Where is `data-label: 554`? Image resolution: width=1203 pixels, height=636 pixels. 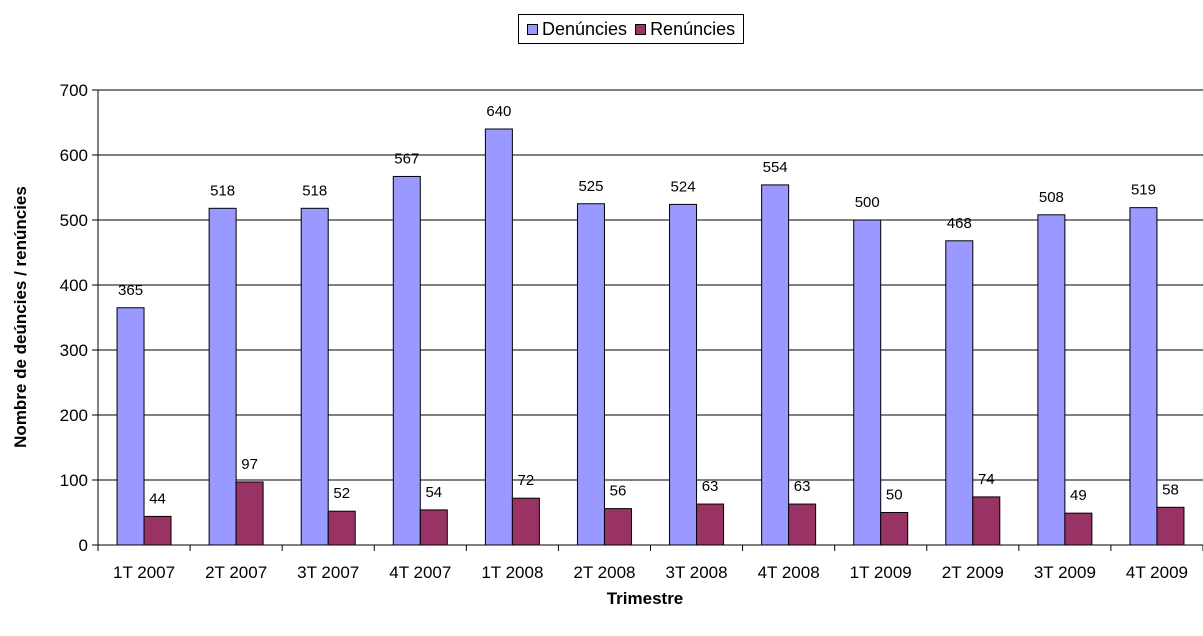
data-label: 554 is located at coordinates (775, 167).